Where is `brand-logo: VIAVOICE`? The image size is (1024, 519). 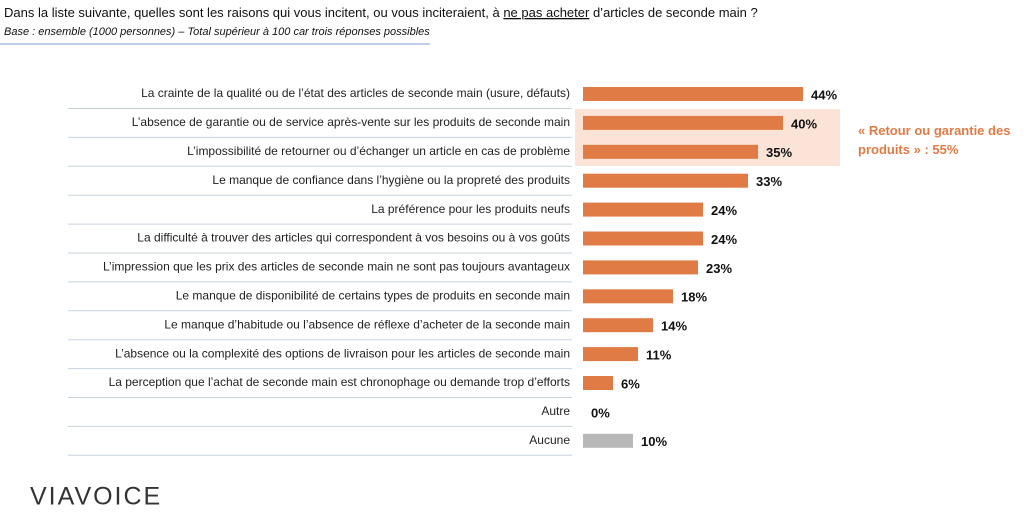 brand-logo: VIAVOICE is located at coordinates (96, 497).